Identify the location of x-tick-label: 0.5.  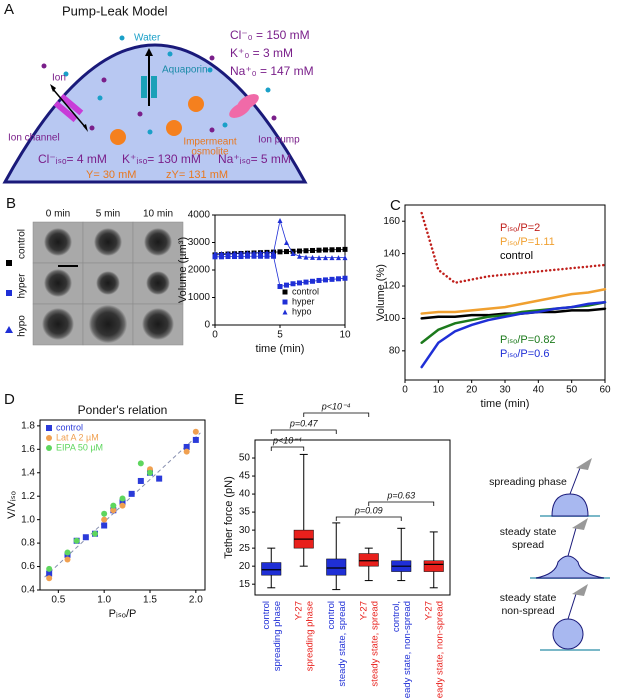
(58, 600).